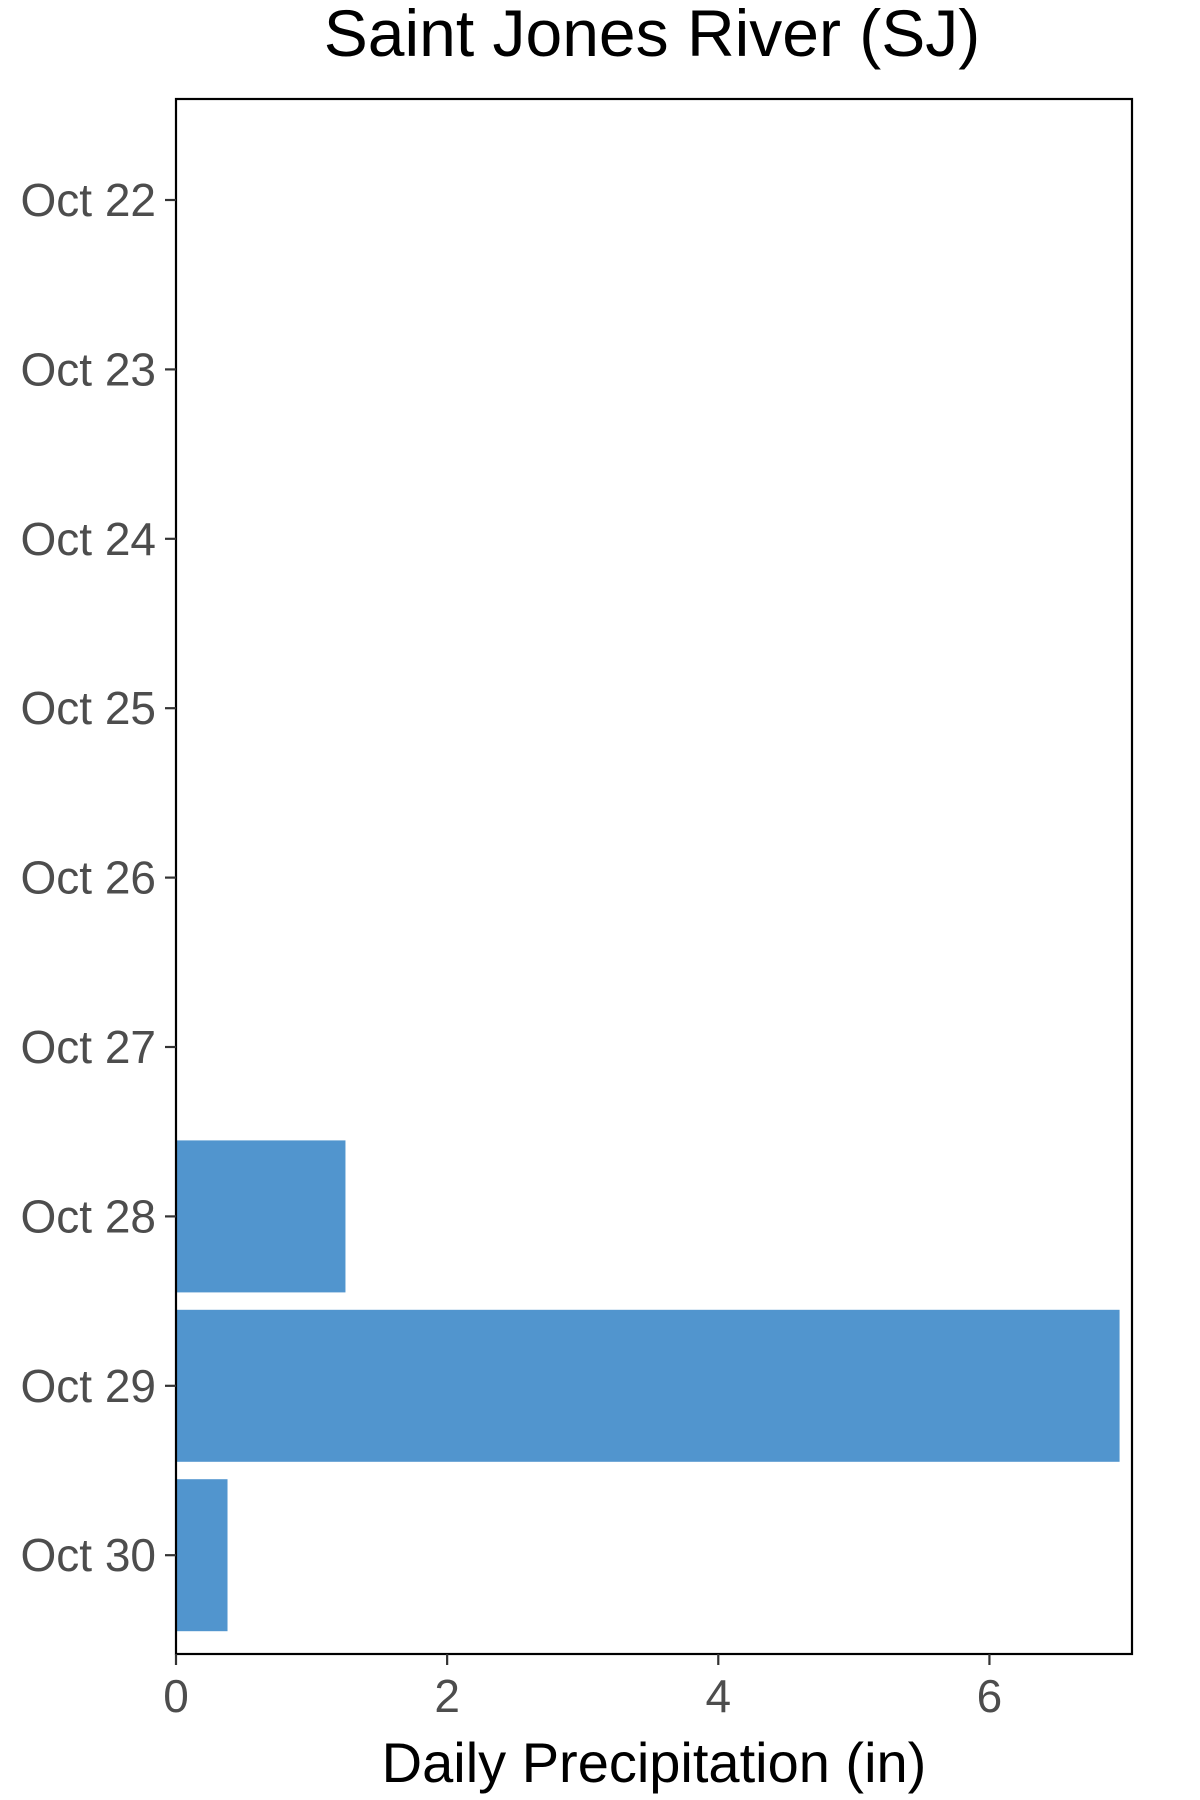 Image resolution: width=1200 pixels, height=1800 pixels. What do you see at coordinates (88, 878) in the screenshot?
I see `y-tick-label: Oct 26` at bounding box center [88, 878].